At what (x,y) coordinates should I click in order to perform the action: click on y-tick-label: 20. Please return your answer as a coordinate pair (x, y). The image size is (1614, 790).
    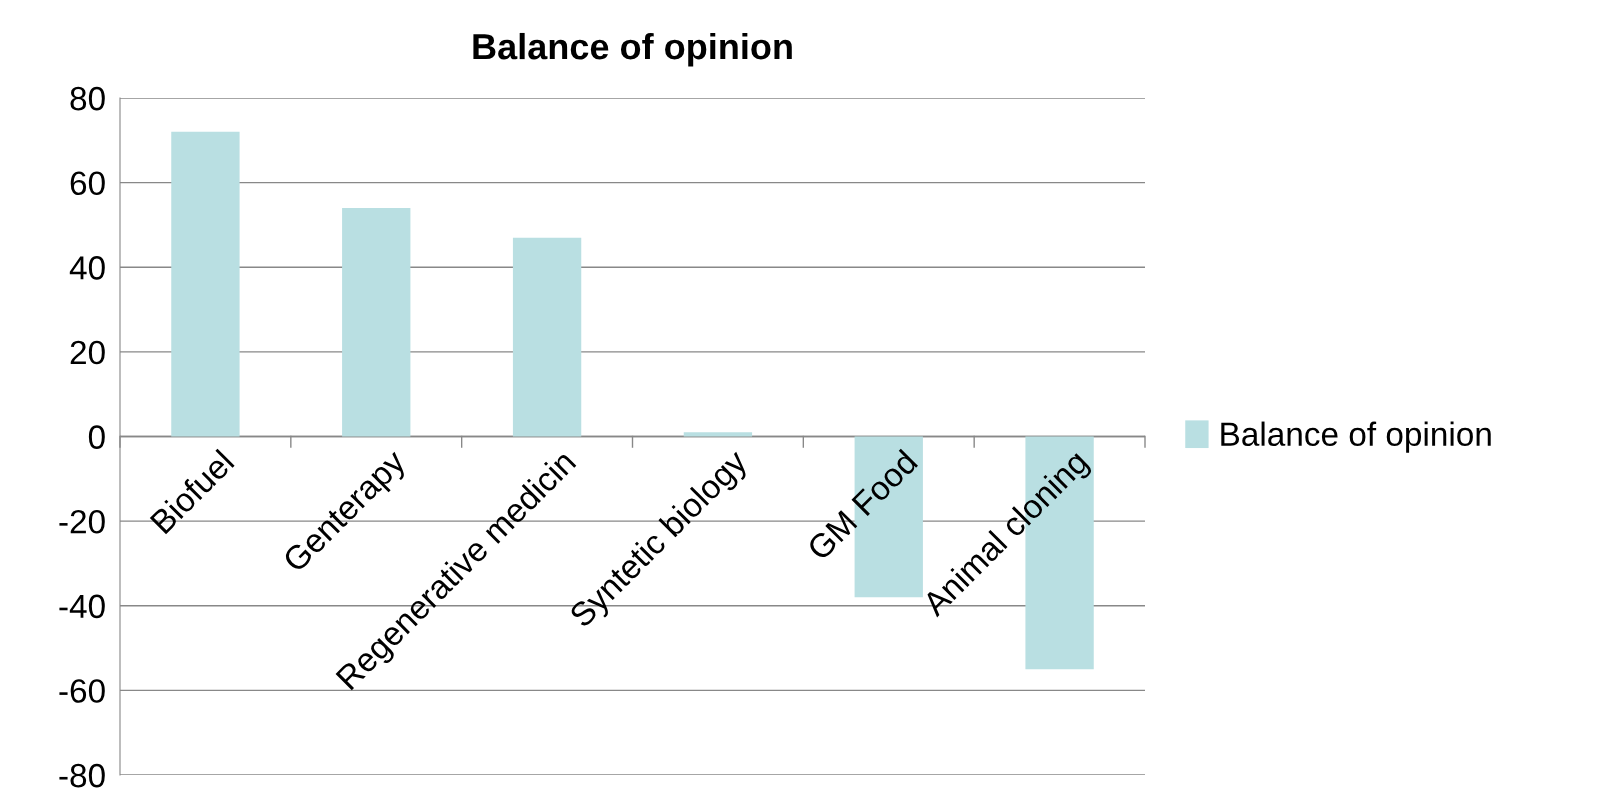
    Looking at the image, I should click on (87, 352).